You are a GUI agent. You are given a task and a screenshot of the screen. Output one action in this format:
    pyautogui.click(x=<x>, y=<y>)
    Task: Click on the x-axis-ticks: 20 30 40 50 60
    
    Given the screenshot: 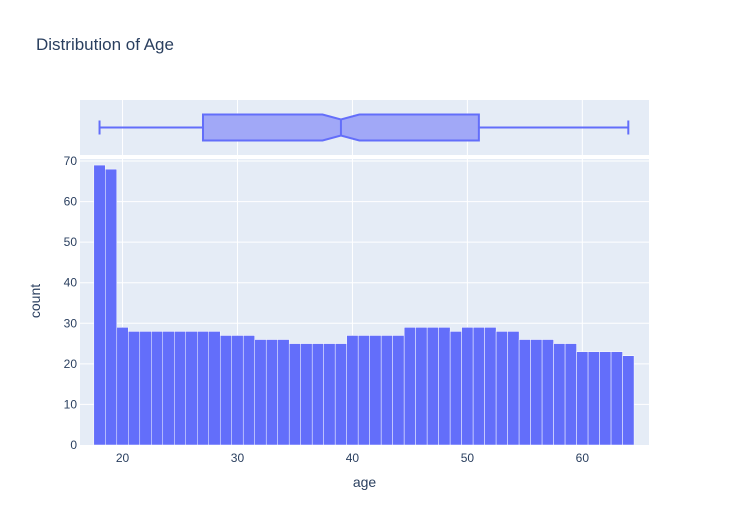 What is the action you would take?
    pyautogui.click(x=352, y=458)
    